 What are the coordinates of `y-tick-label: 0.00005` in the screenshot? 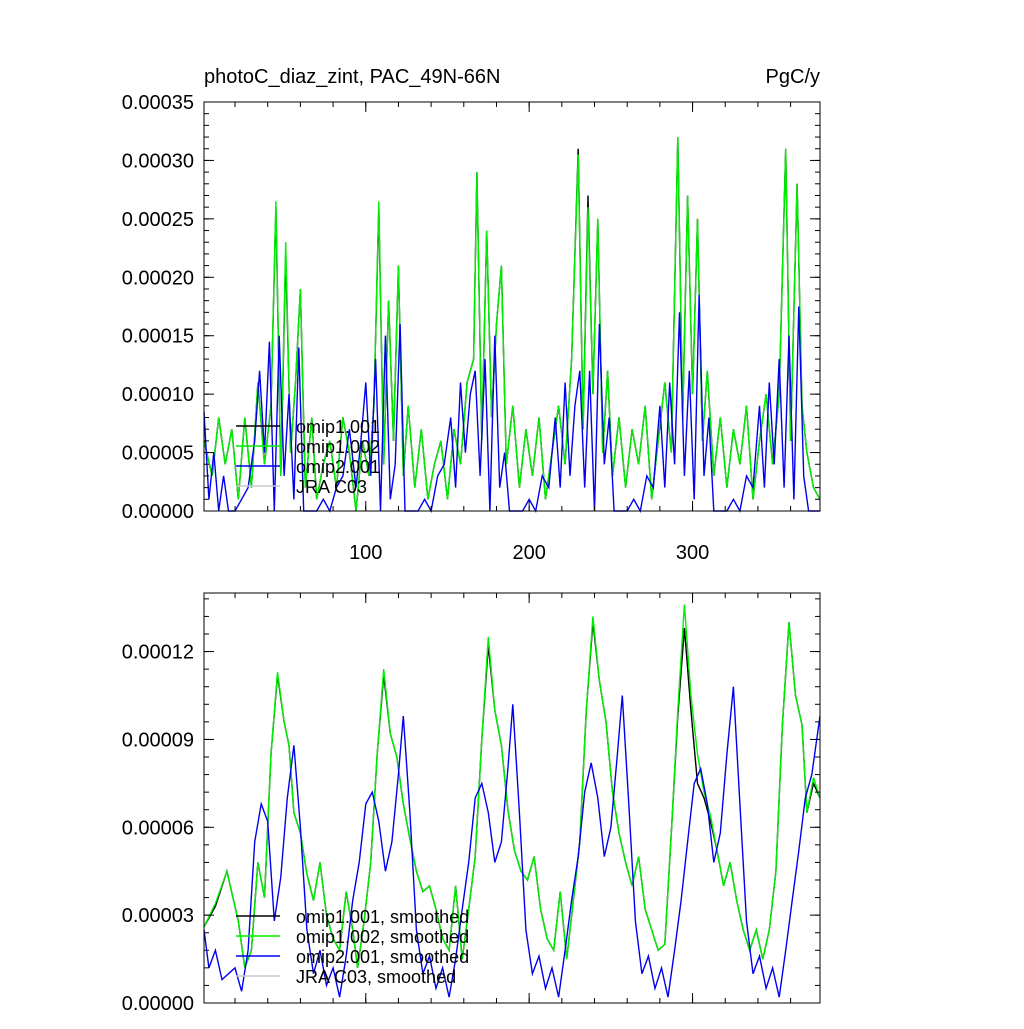 It's located at (158, 454).